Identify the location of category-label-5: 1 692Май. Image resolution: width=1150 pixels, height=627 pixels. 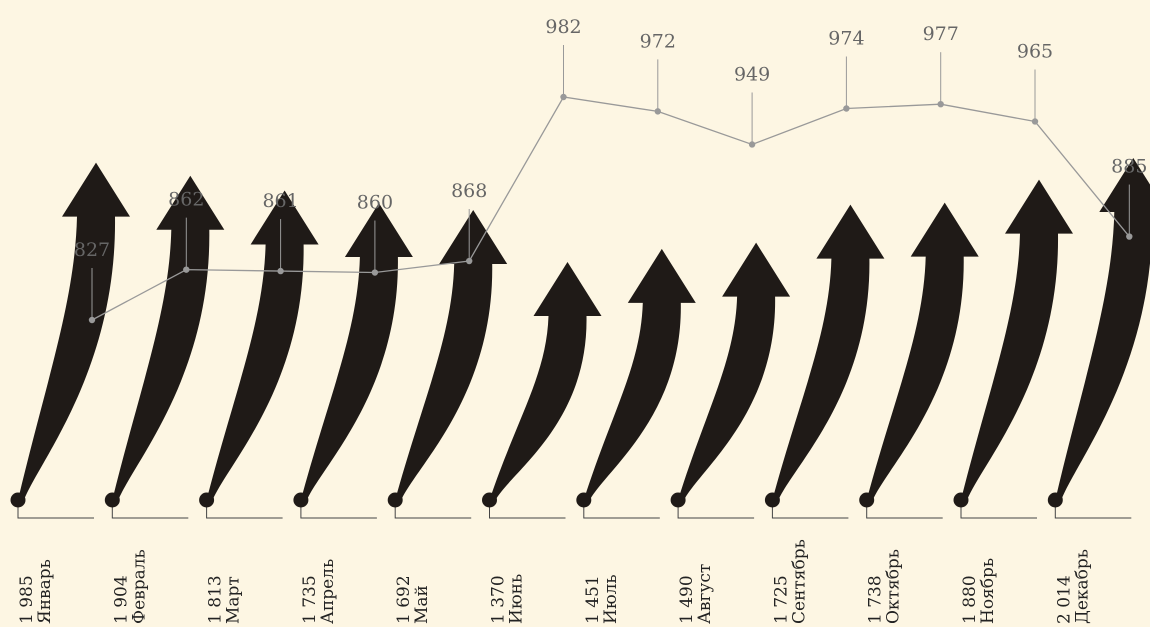
(413, 599).